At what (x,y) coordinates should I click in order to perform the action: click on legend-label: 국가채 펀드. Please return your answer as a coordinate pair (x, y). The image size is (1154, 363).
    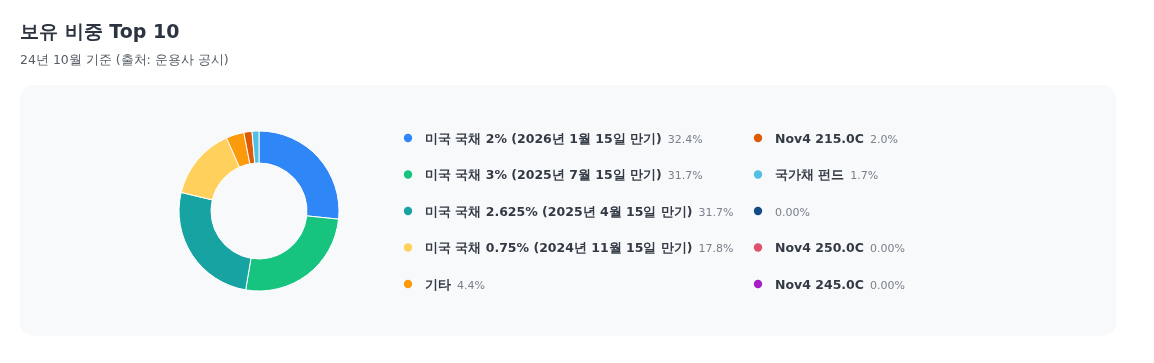
    Looking at the image, I should click on (810, 174).